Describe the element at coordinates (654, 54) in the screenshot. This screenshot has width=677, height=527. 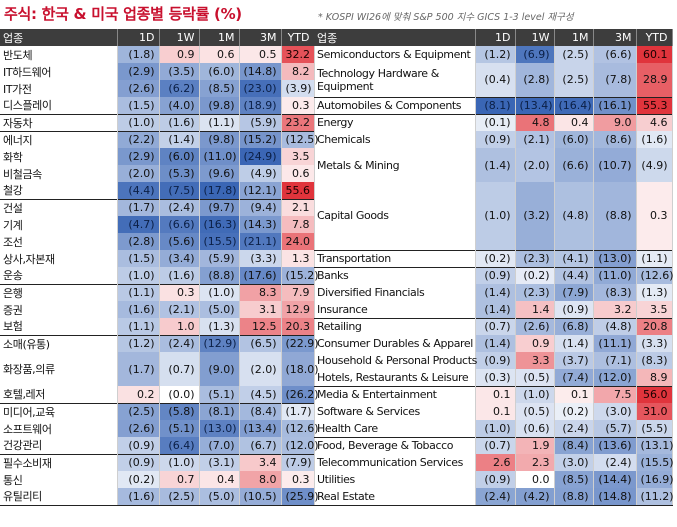
I see `value-cell-ytd: 60.1` at that location.